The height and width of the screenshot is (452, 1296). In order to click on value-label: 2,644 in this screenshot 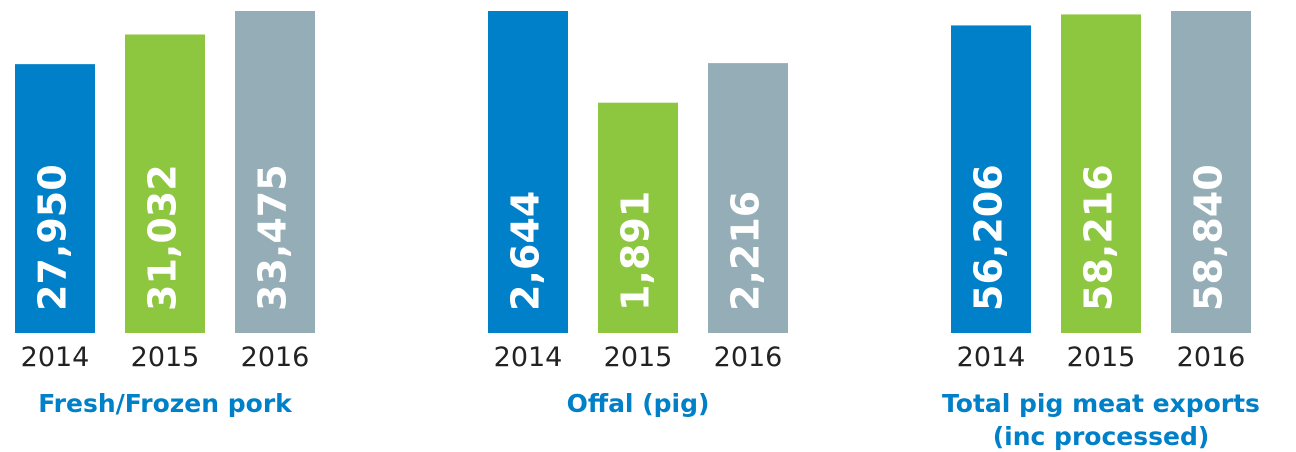, I will do `click(526, 251)`.